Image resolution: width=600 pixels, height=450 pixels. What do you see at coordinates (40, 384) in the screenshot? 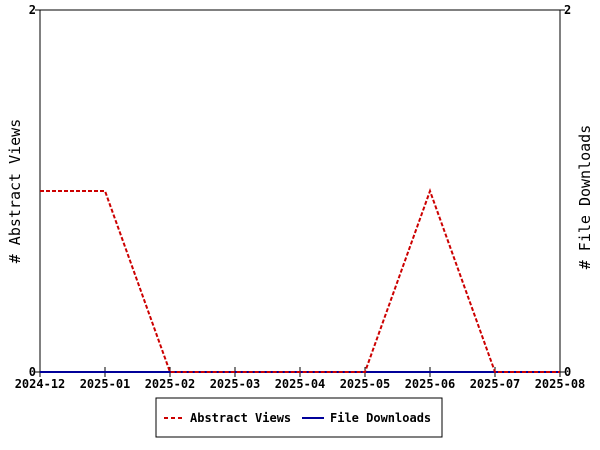
I see `x-tick-label: 2024-12` at bounding box center [40, 384].